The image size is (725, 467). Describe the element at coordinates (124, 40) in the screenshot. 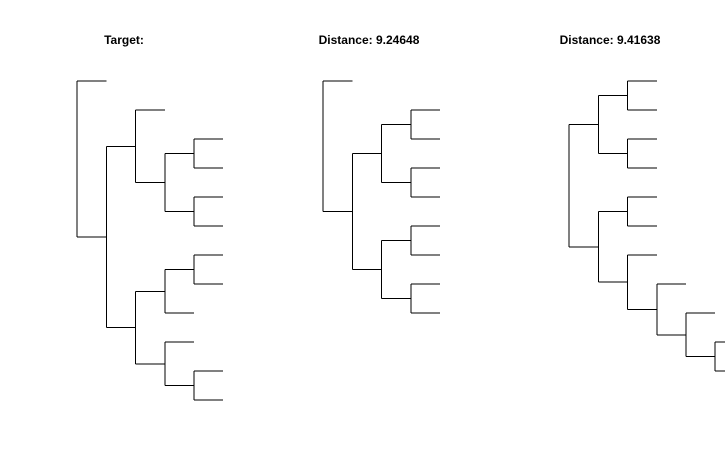

I see `target-panel-title: Target:` at that location.